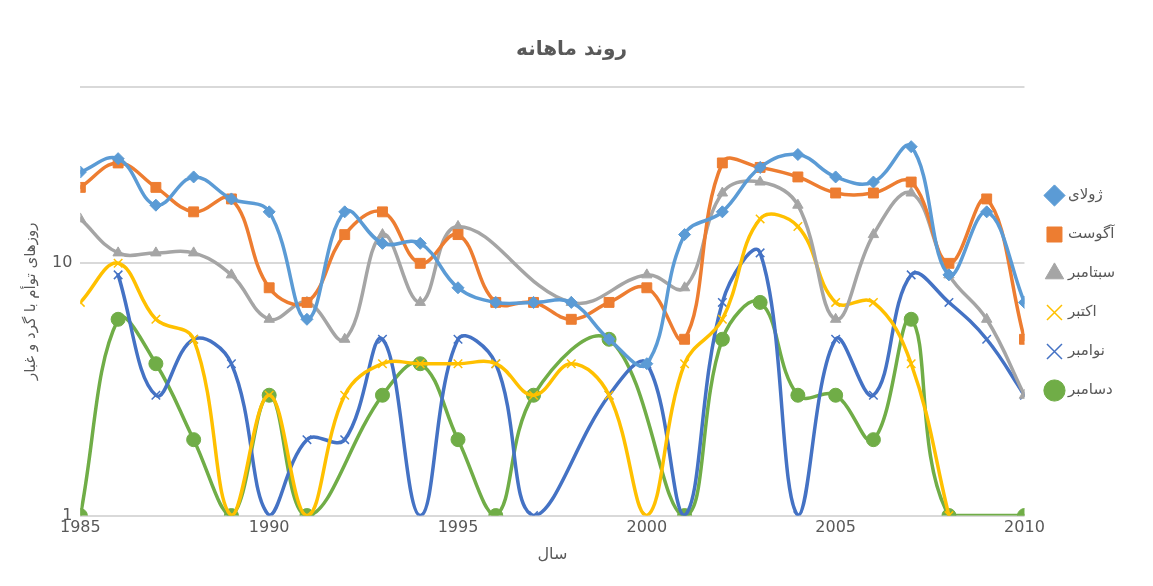 The width and height of the screenshot is (1153, 586). I want to click on x-tick-label: 2000, so click(647, 527).